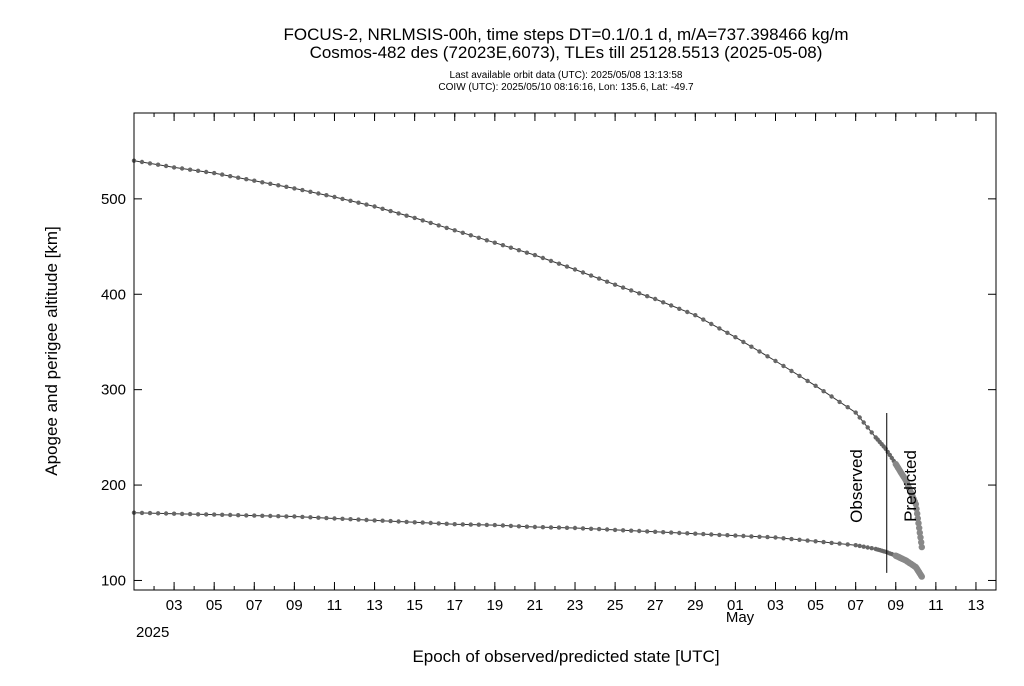 This screenshot has height=686, width=1024. Describe the element at coordinates (254, 605) in the screenshot. I see `x-tick-label: 07` at that location.